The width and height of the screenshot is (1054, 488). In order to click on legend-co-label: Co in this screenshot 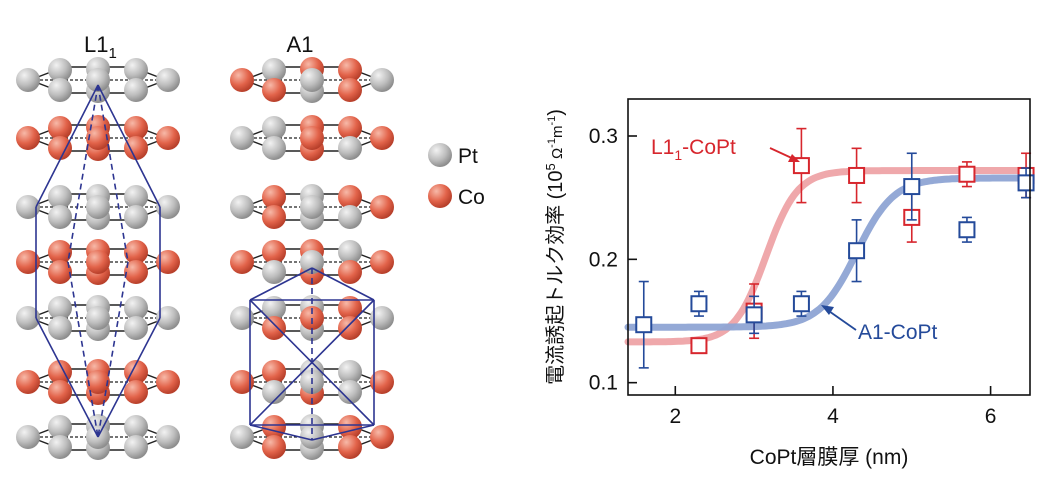, I will do `click(471, 197)`.